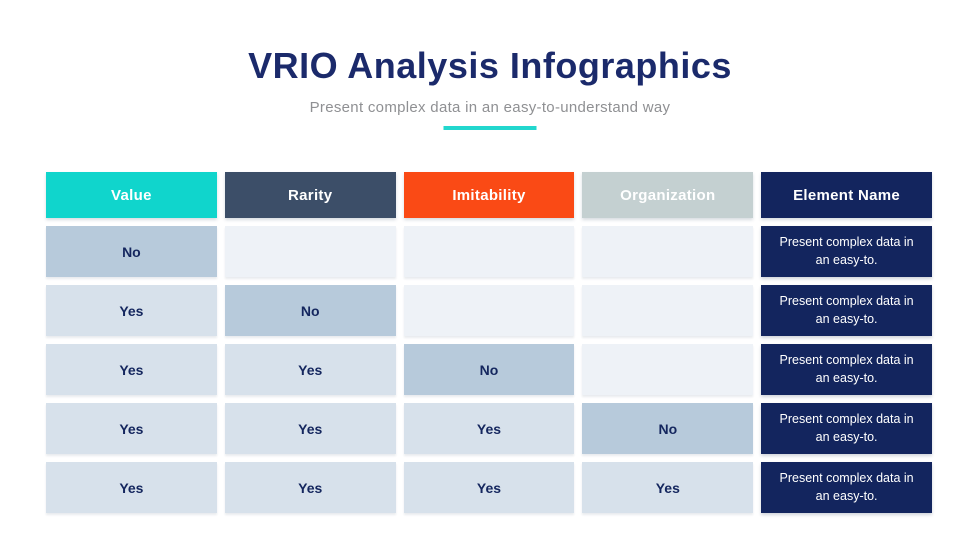 This screenshot has width=980, height=551. What do you see at coordinates (489, 195) in the screenshot?
I see `column-header-imitability: Imitability` at bounding box center [489, 195].